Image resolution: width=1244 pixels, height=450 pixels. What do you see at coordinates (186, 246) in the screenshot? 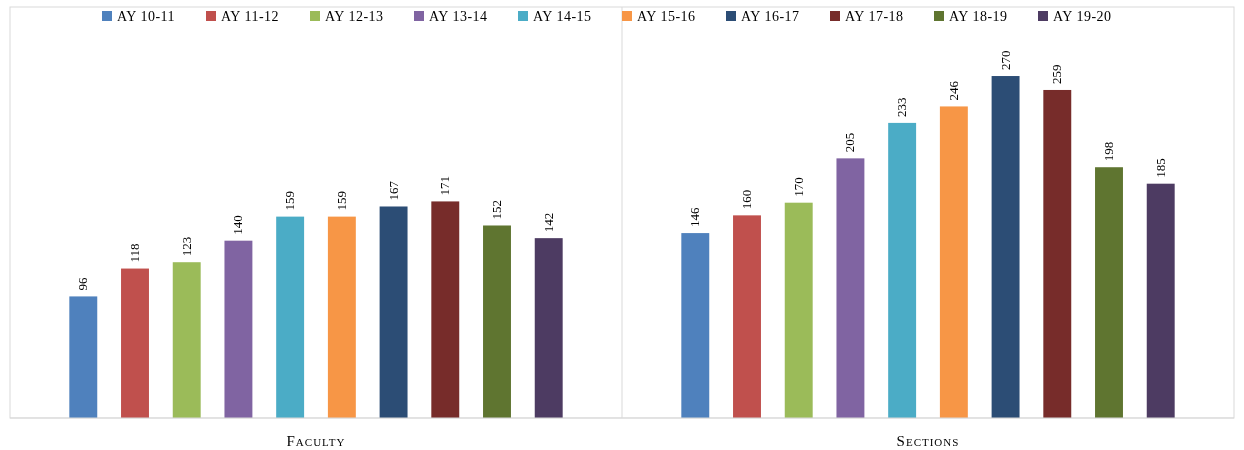
I see `data-label: 123` at bounding box center [186, 246].